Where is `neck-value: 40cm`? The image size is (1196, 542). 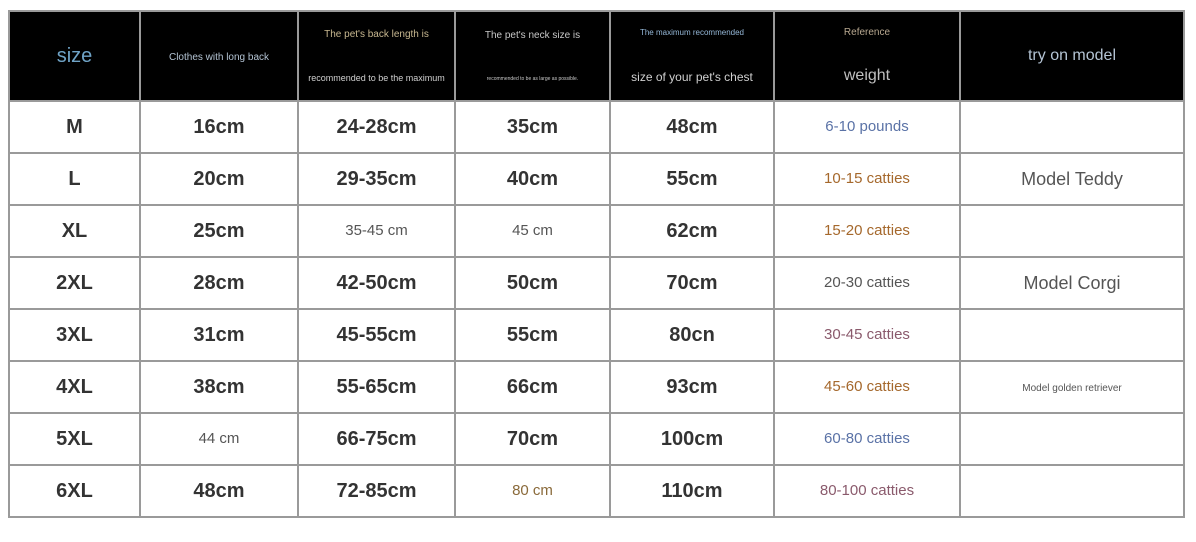 neck-value: 40cm is located at coordinates (532, 178).